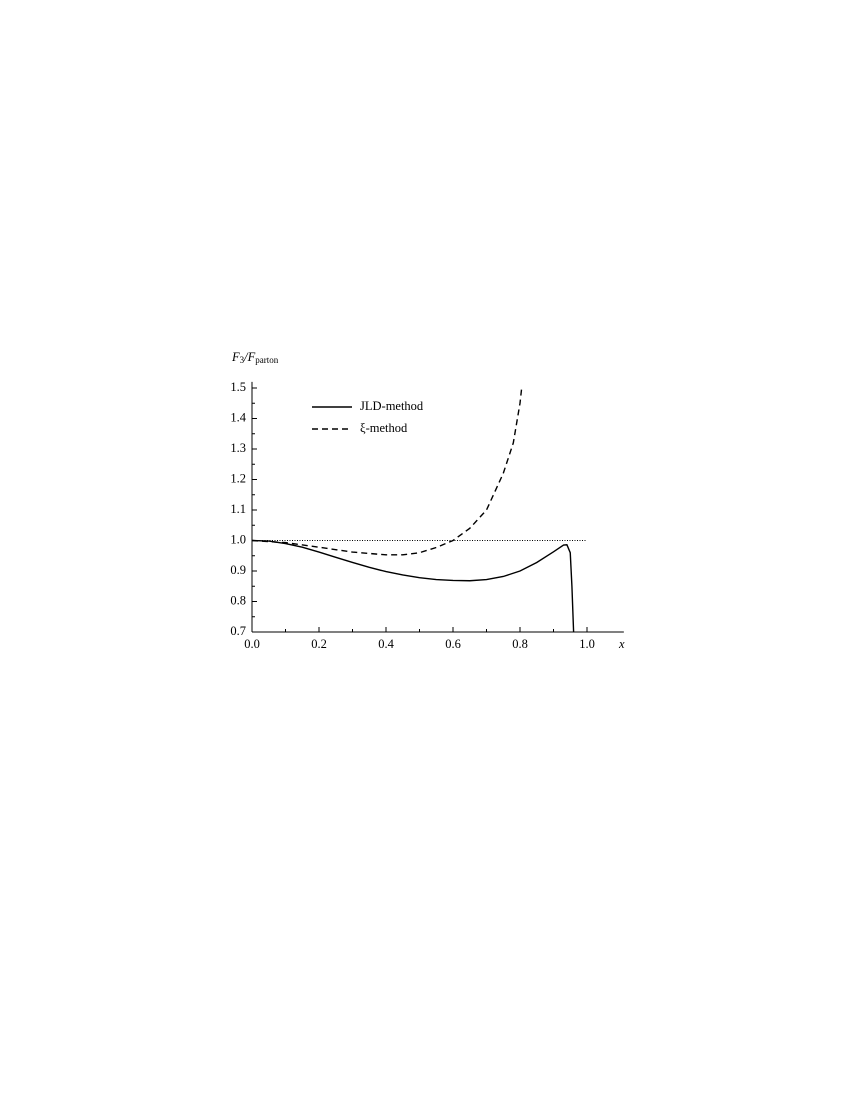 This screenshot has width=850, height=1100. What do you see at coordinates (392, 406) in the screenshot?
I see `legend-label: JLD-method` at bounding box center [392, 406].